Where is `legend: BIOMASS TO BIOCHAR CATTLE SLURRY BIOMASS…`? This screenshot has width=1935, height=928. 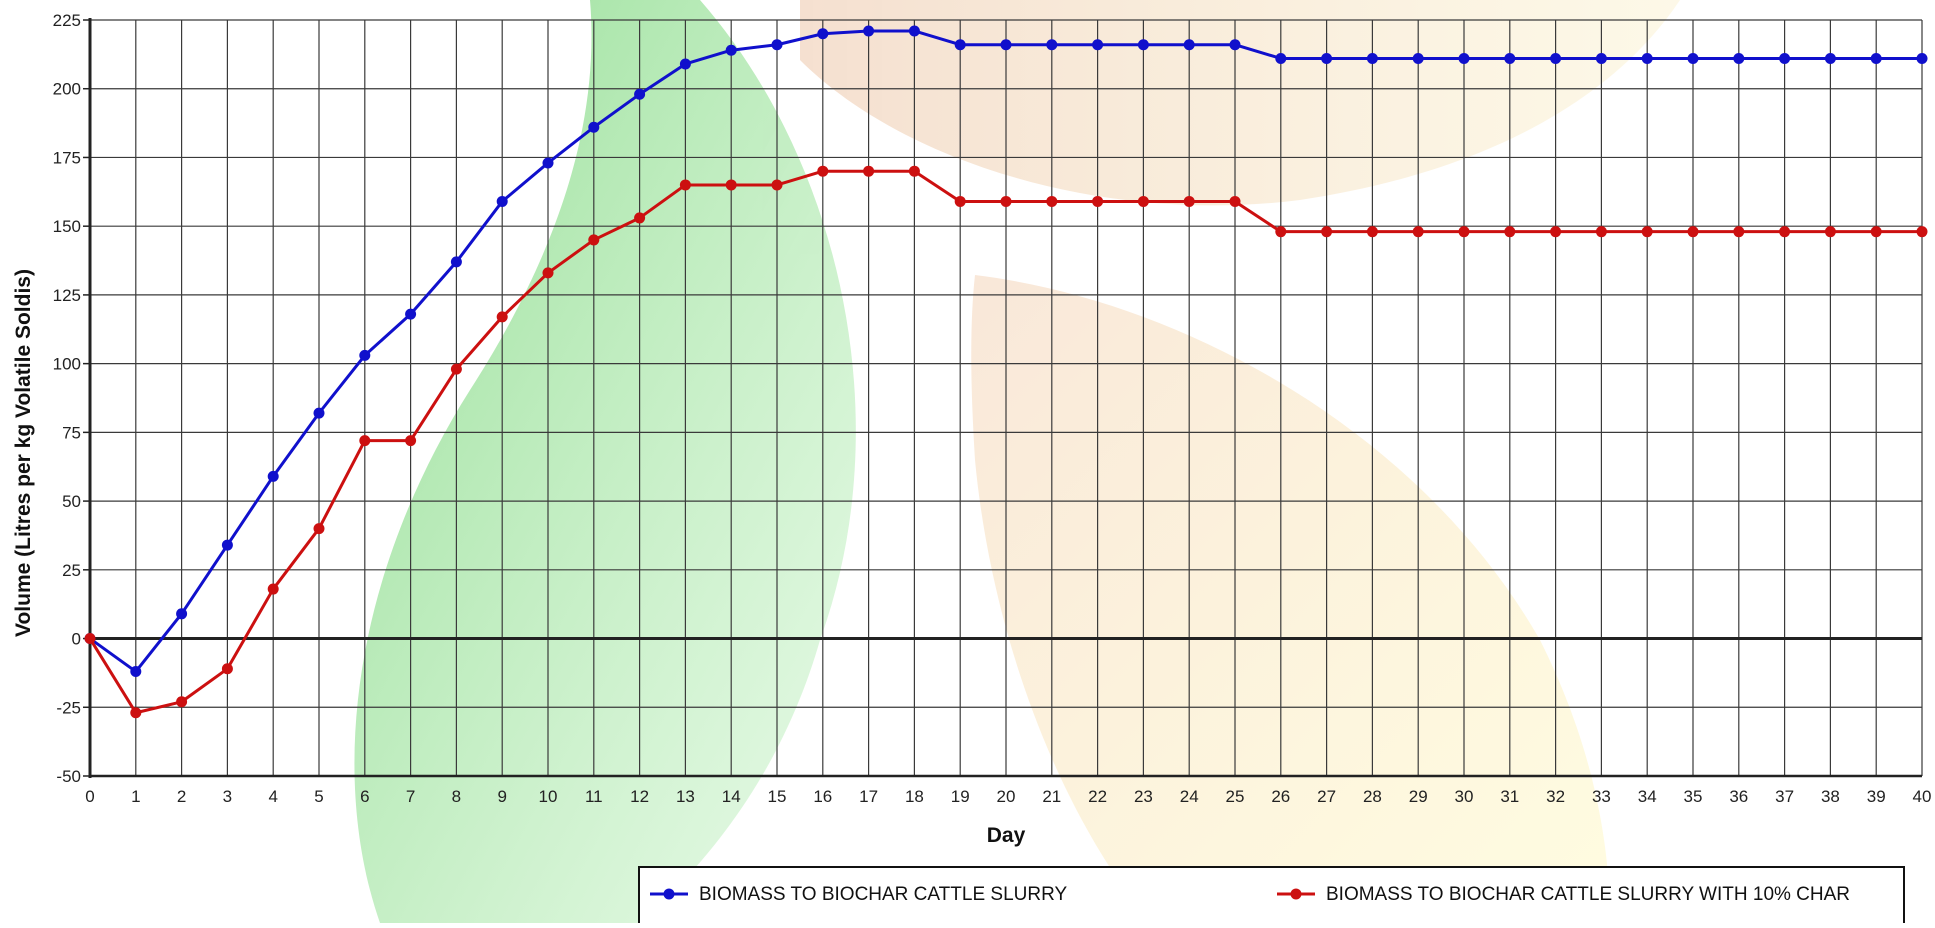 legend: BIOMASS TO BIOCHAR CATTLE SLURRY BIOMASS… is located at coordinates (1271, 897).